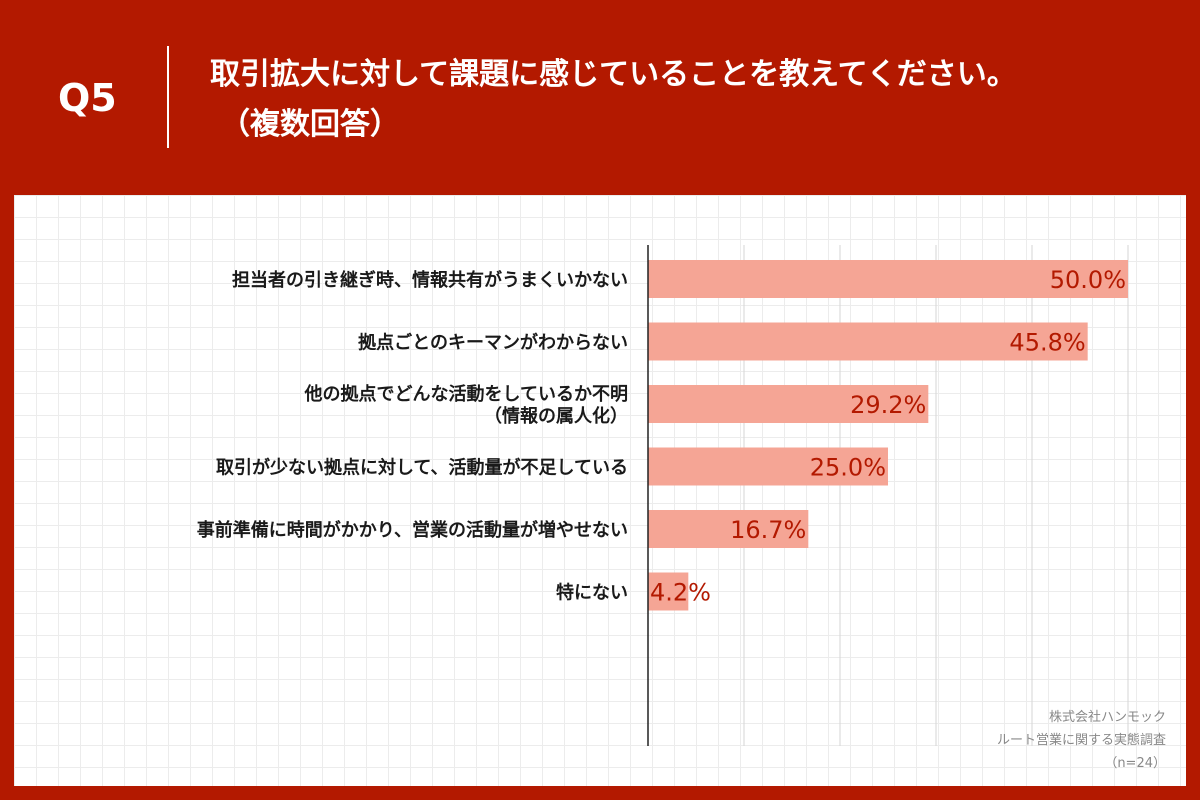 The width and height of the screenshot is (1200, 800). I want to click on source-survey: ルート営業に関する実態調査, so click(1081, 740).